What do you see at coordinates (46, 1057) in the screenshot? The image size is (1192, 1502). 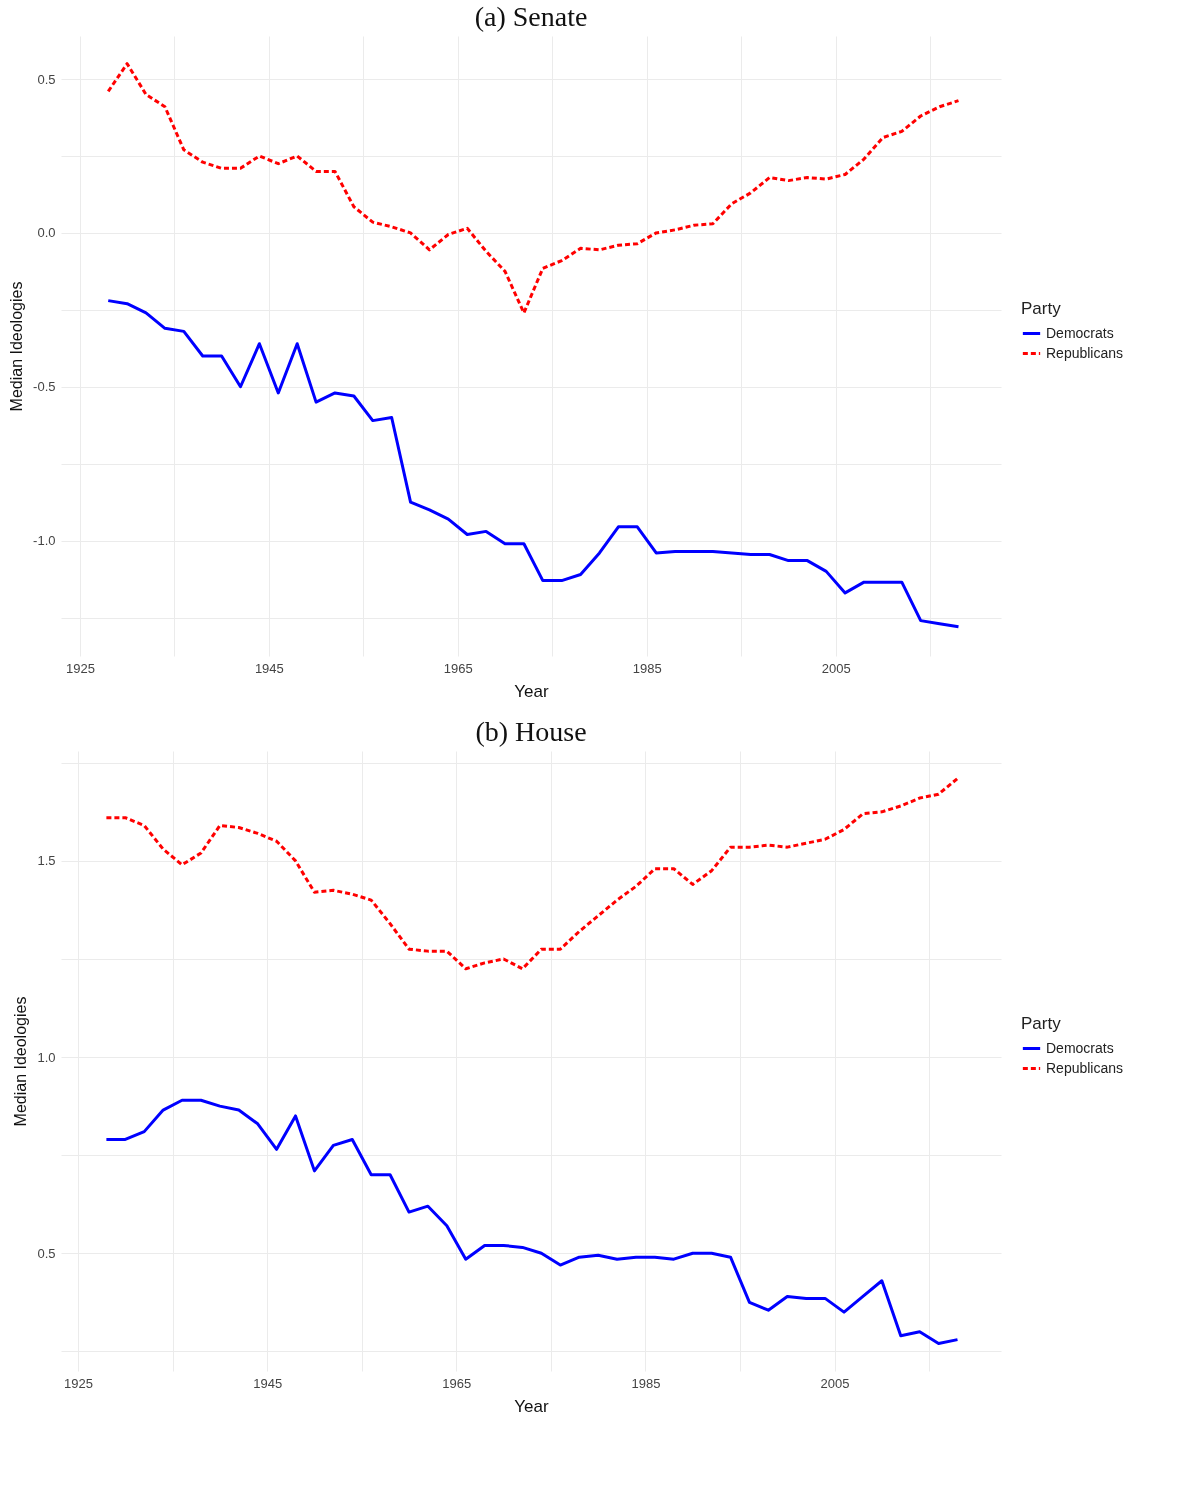 I see `y-tick-label: 1.0` at bounding box center [46, 1057].